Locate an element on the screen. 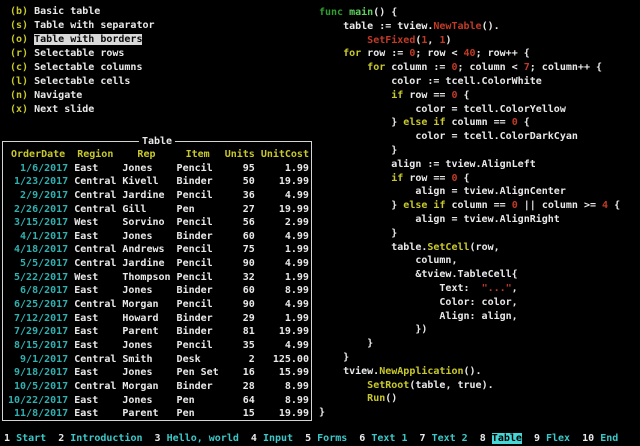 This screenshot has height=446, width=640. menu-item-next-slide: (x) Next slide is located at coordinates (82, 110).